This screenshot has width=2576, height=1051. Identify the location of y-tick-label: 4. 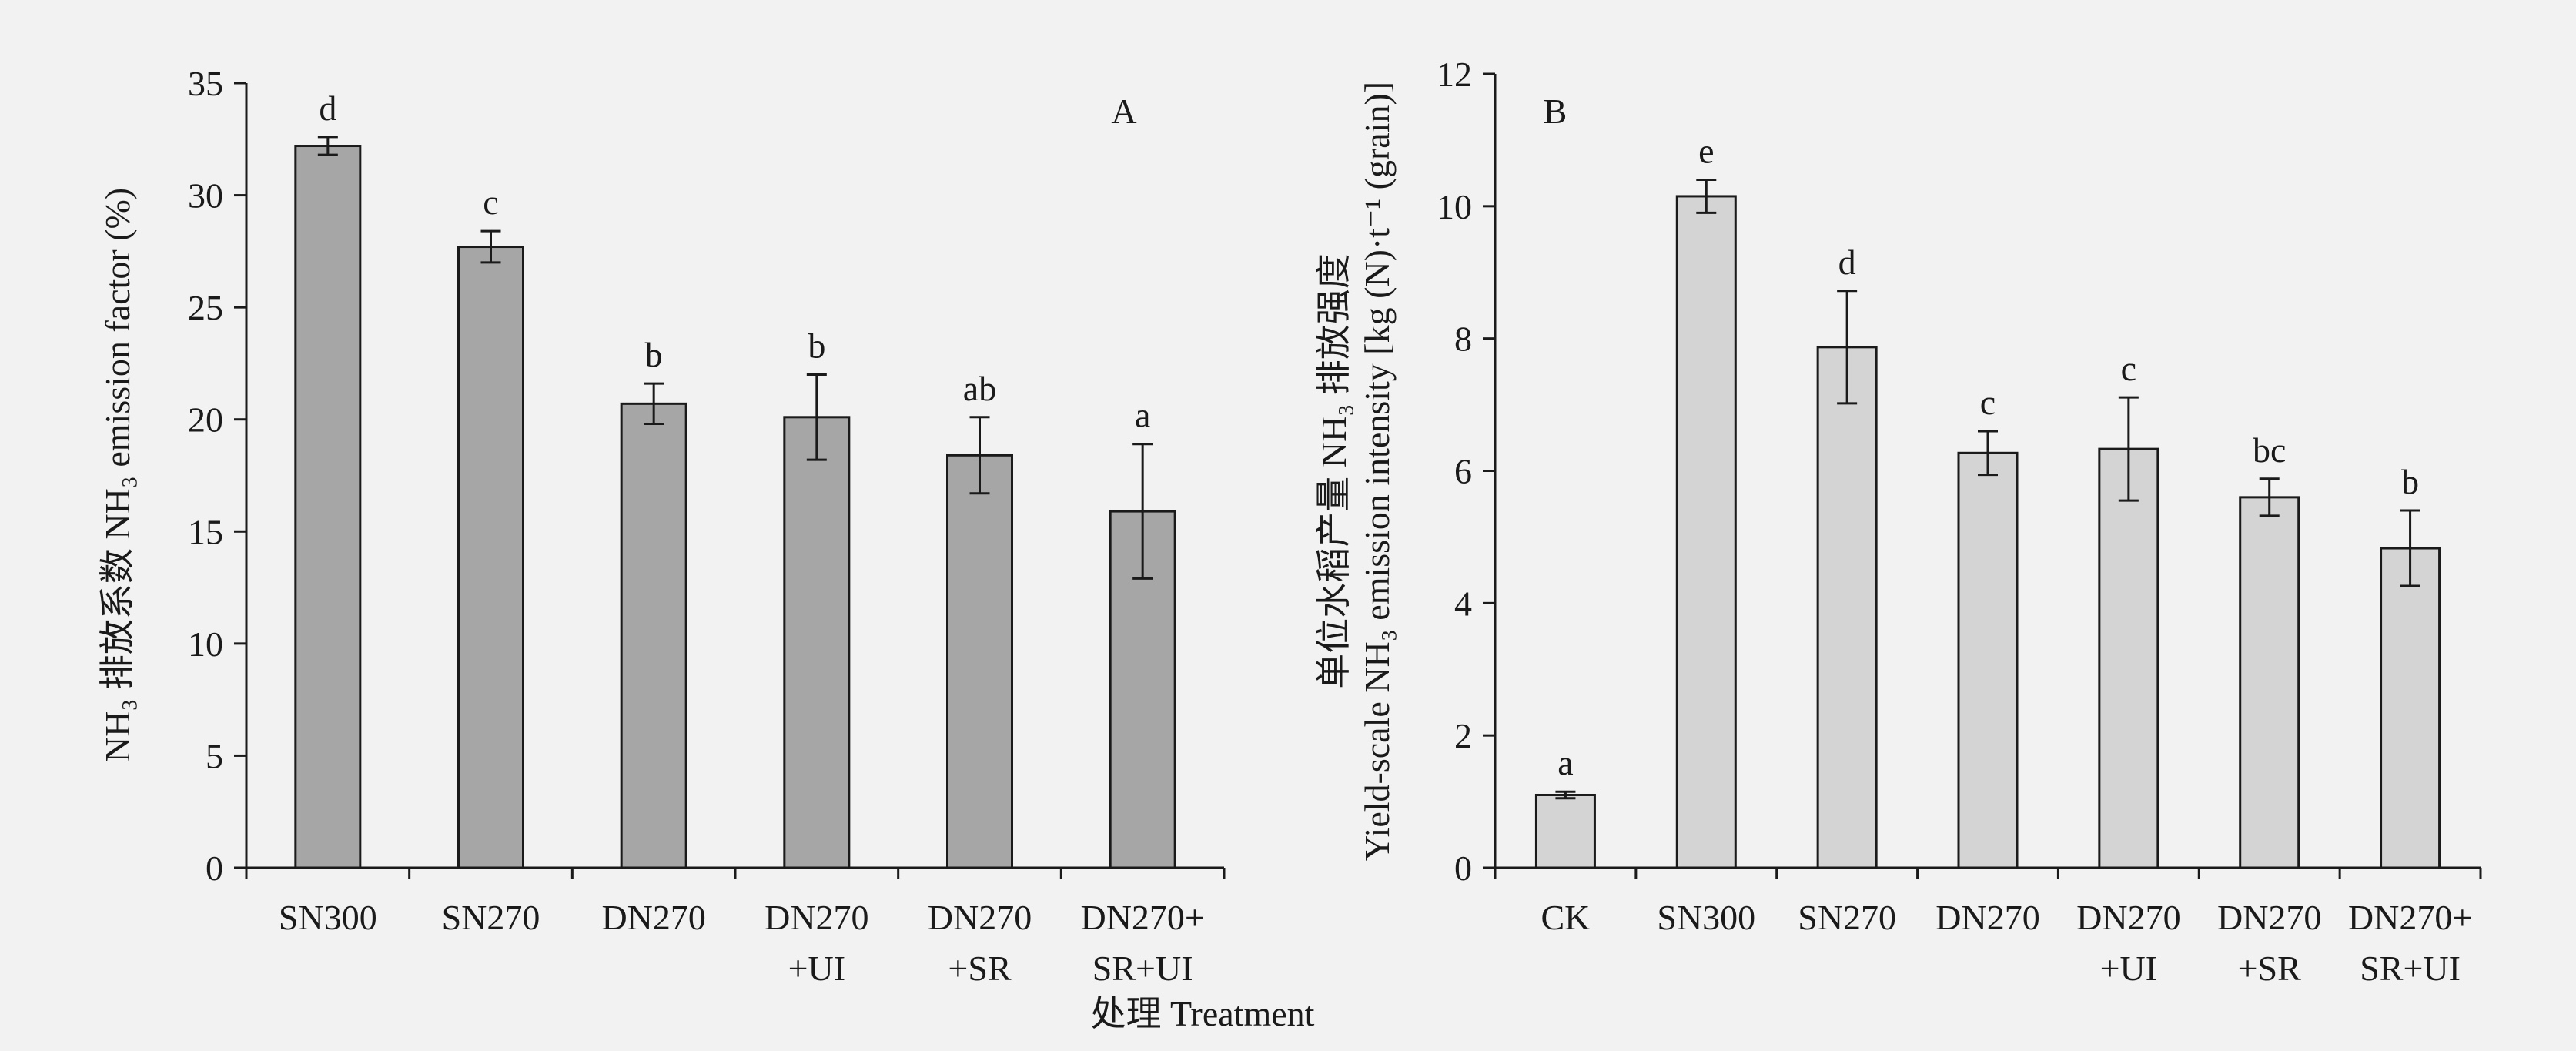
(1463, 603).